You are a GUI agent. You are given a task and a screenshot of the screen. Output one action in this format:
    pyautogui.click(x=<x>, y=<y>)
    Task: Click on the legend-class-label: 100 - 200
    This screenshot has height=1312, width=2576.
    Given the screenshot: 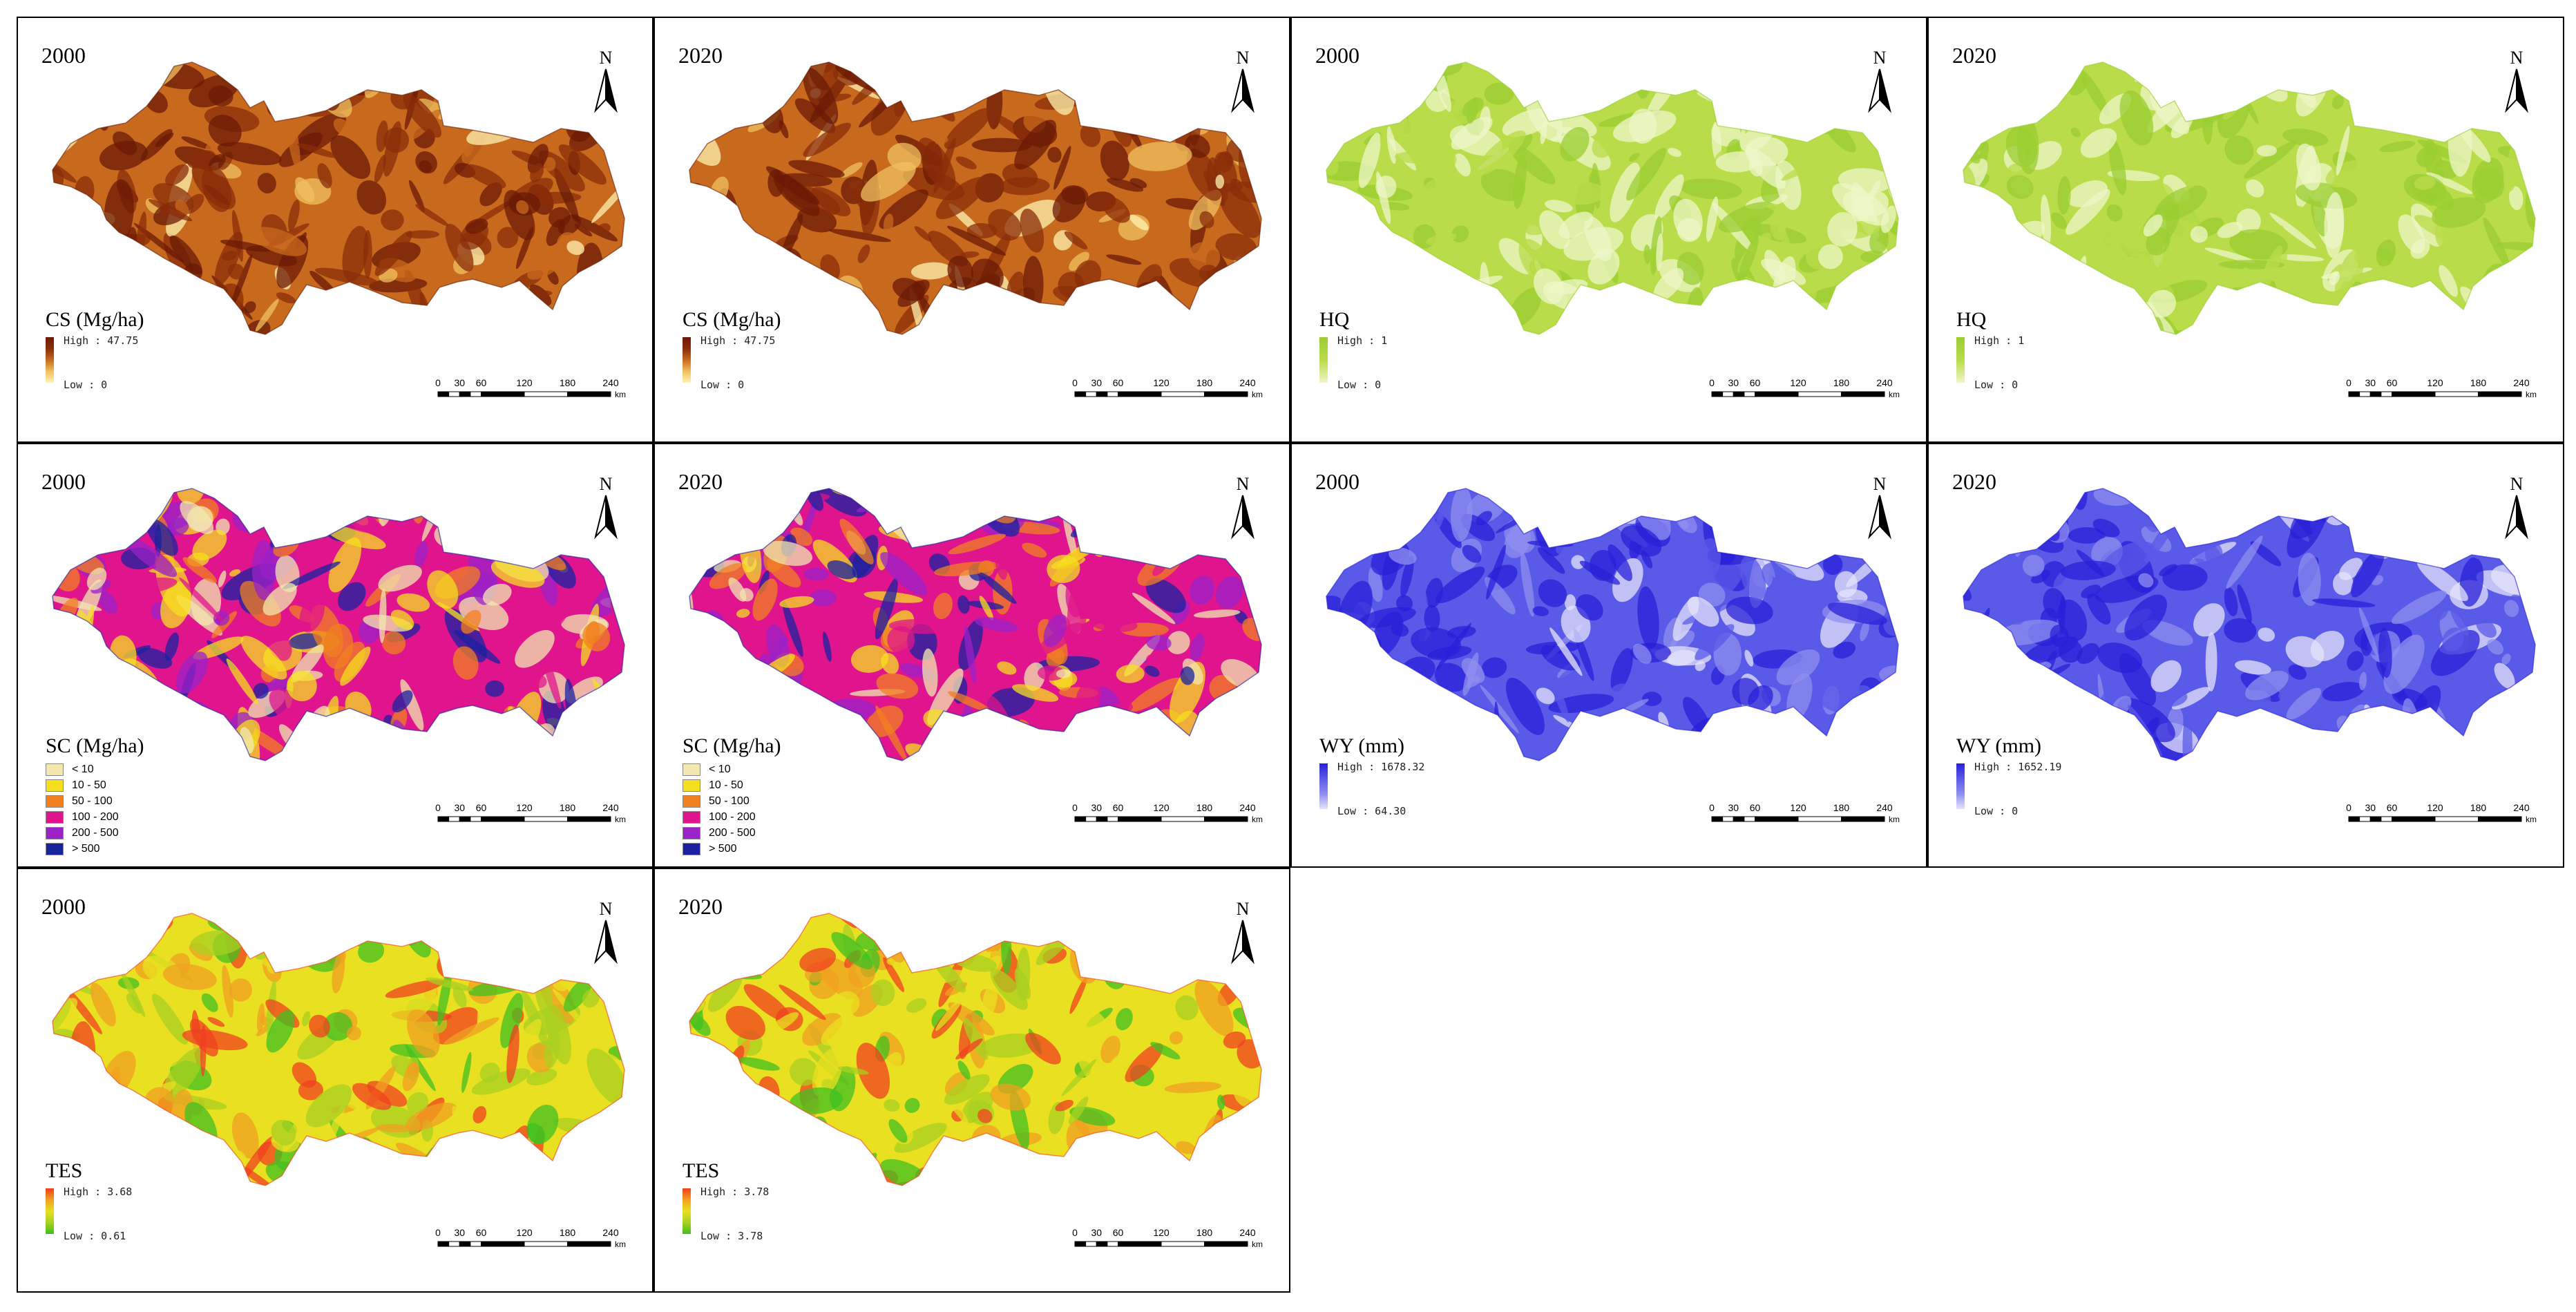 What is the action you would take?
    pyautogui.click(x=95, y=817)
    